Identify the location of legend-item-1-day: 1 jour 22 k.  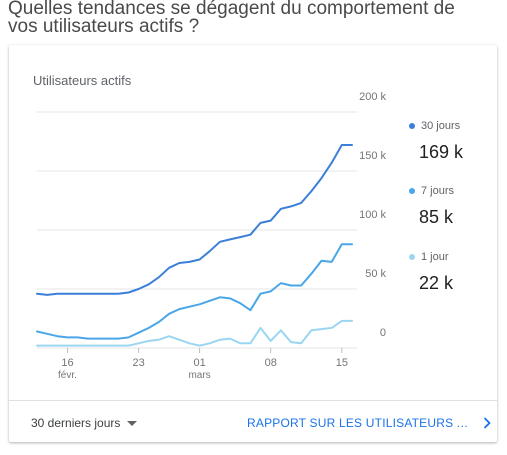
(449, 272).